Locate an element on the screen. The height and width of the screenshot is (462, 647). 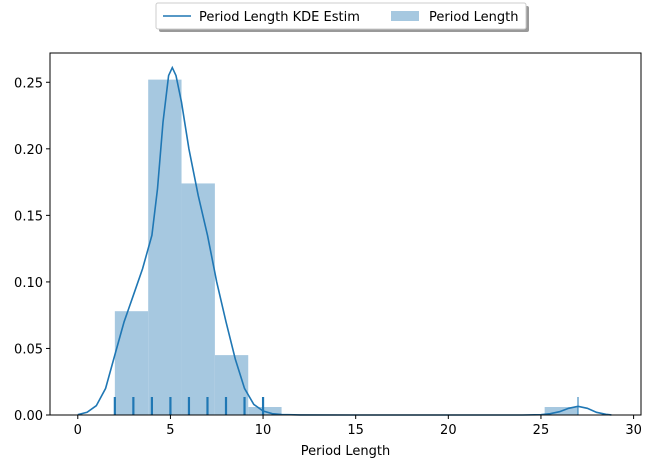
y-axis-ticks: 0.00 0.05 0.10 0.15 0.20 0.25 is located at coordinates (32, 250).